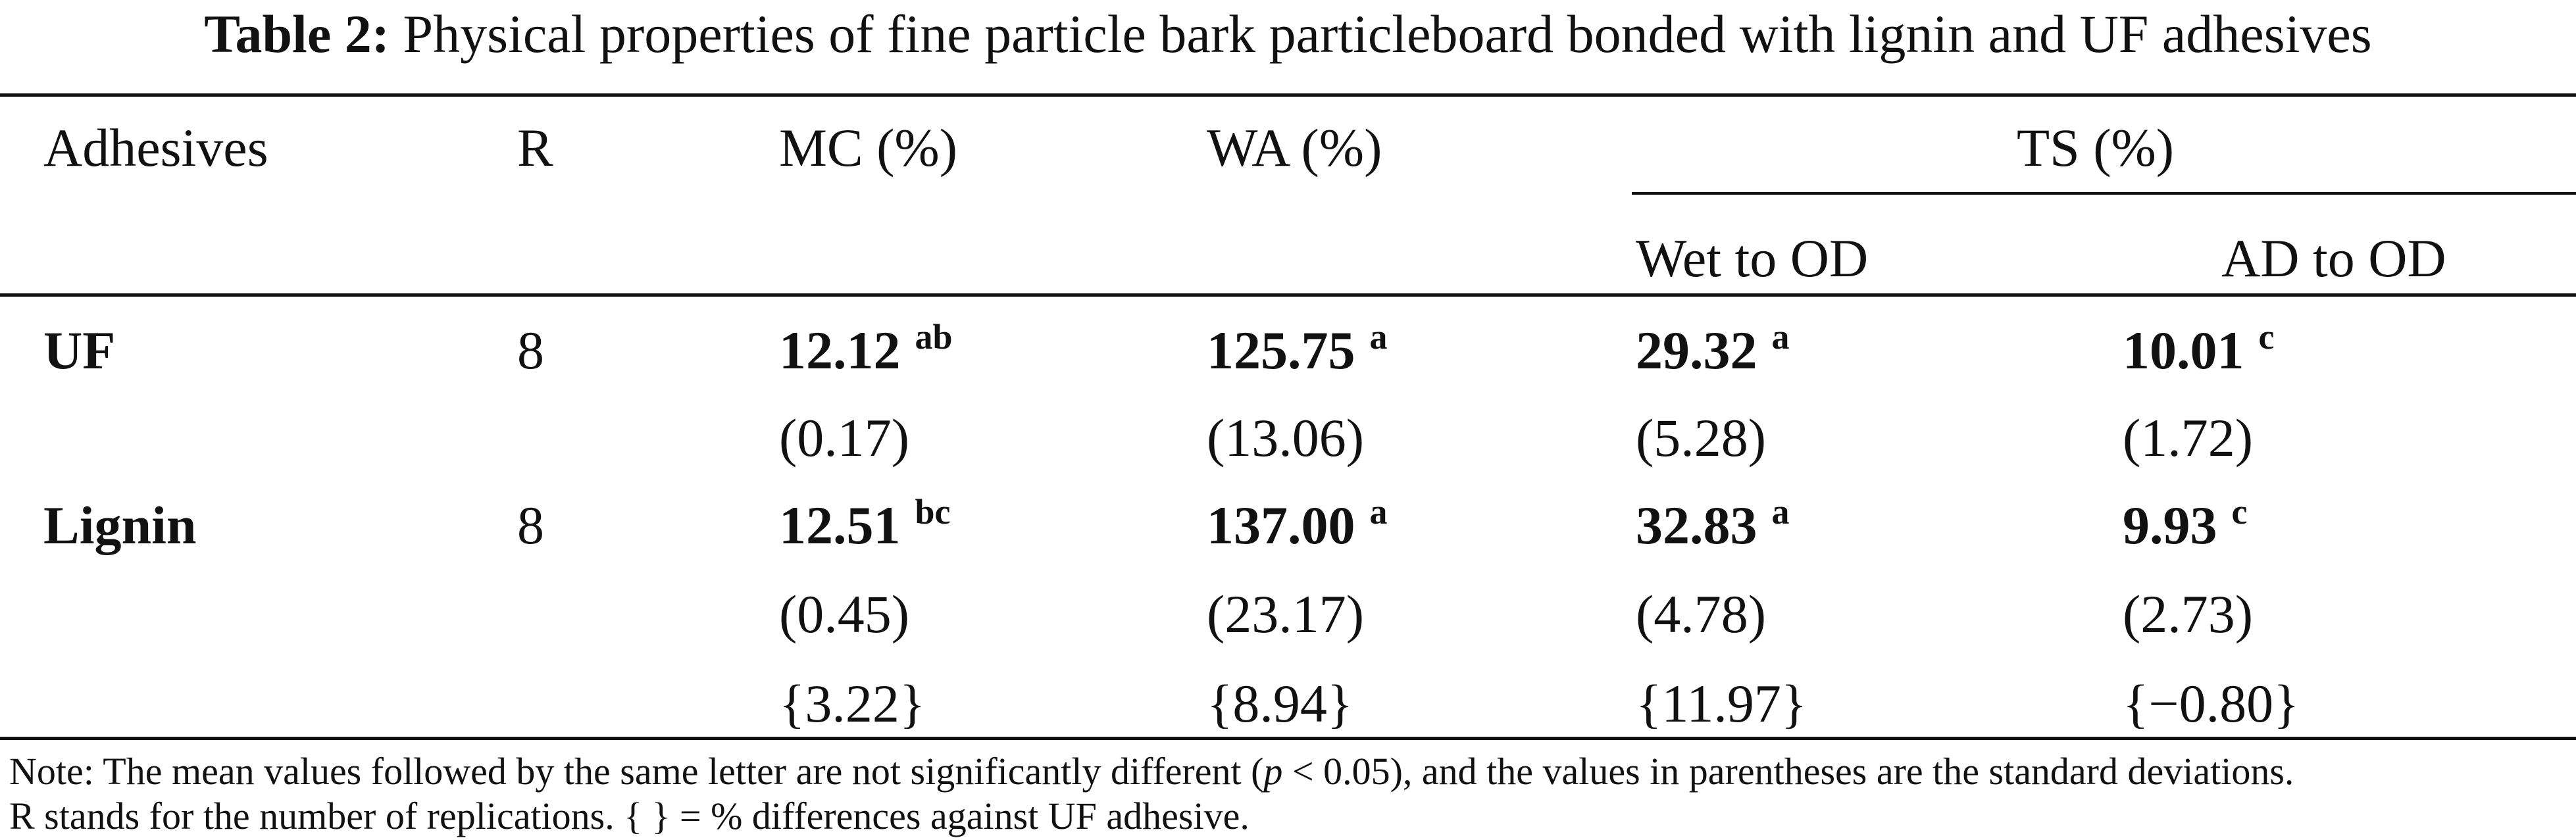 The width and height of the screenshot is (2576, 840). I want to click on row-lignin-mc-sd: (0.45), so click(844, 614).